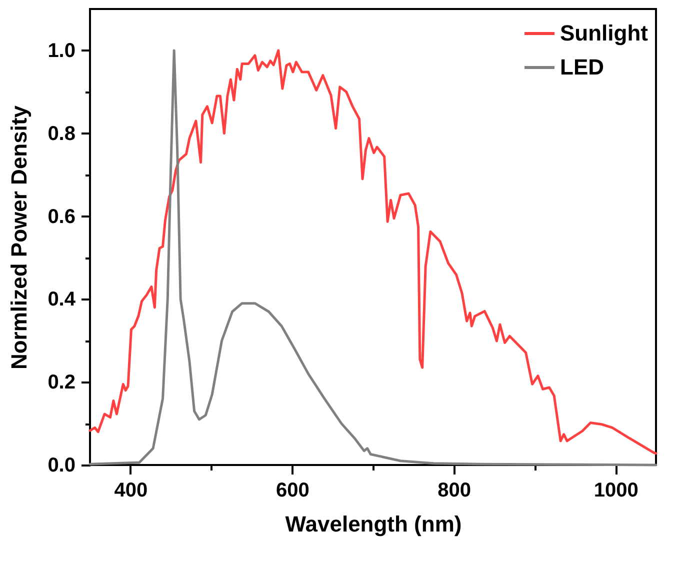 This screenshot has height=565, width=686. Describe the element at coordinates (455, 491) in the screenshot. I see `x-tick-label: 800` at that location.